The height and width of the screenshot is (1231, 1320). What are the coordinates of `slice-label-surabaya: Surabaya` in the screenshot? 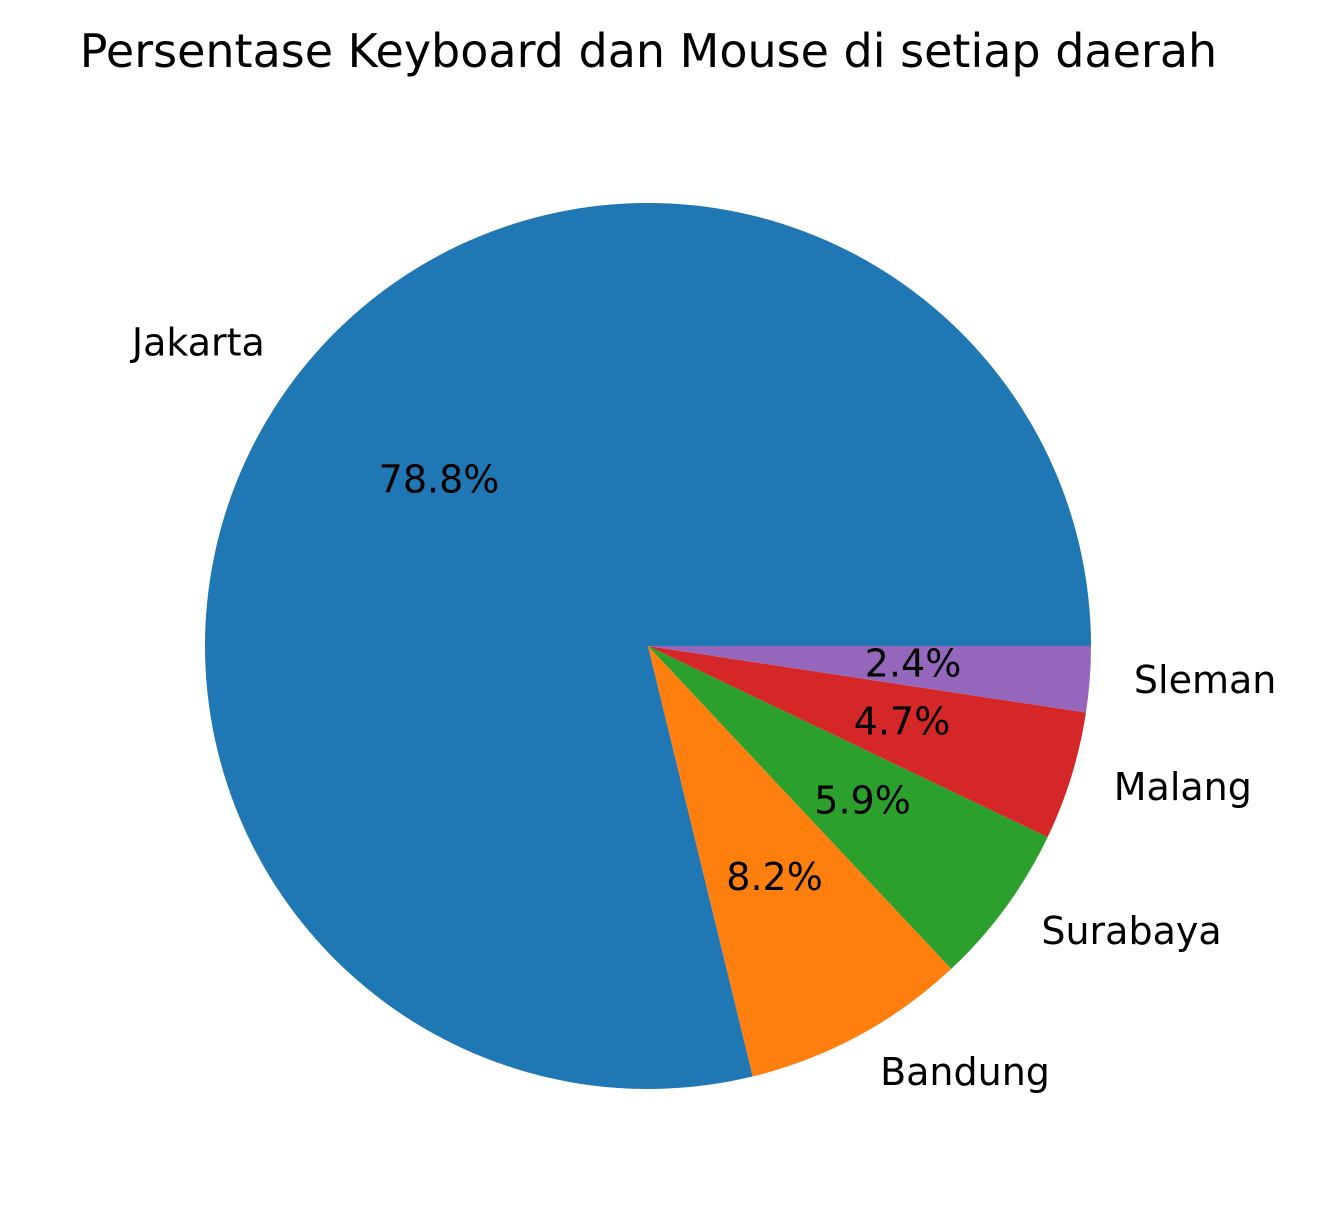 It's located at (1131, 931).